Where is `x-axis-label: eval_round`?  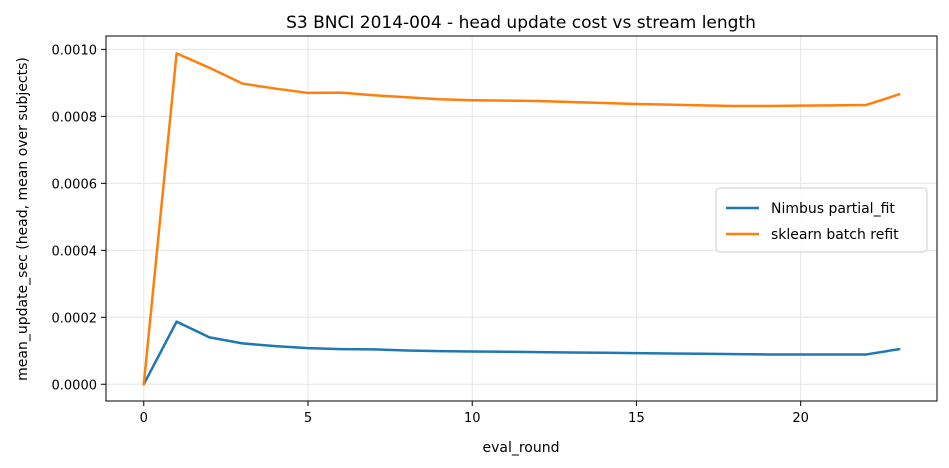
x-axis-label: eval_round is located at coordinates (520, 448).